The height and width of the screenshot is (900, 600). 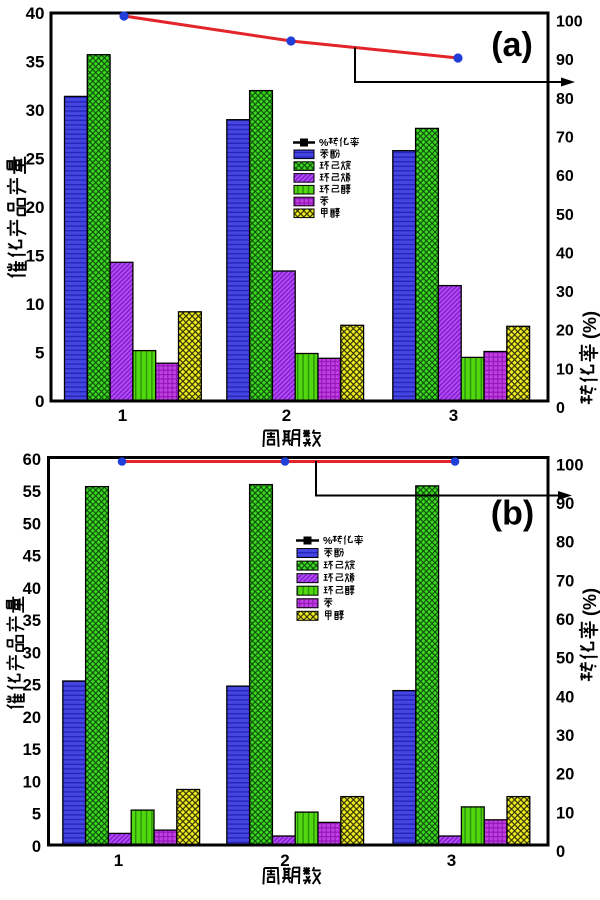 What do you see at coordinates (32, 557) in the screenshot?
I see `svg-text: 45` at bounding box center [32, 557].